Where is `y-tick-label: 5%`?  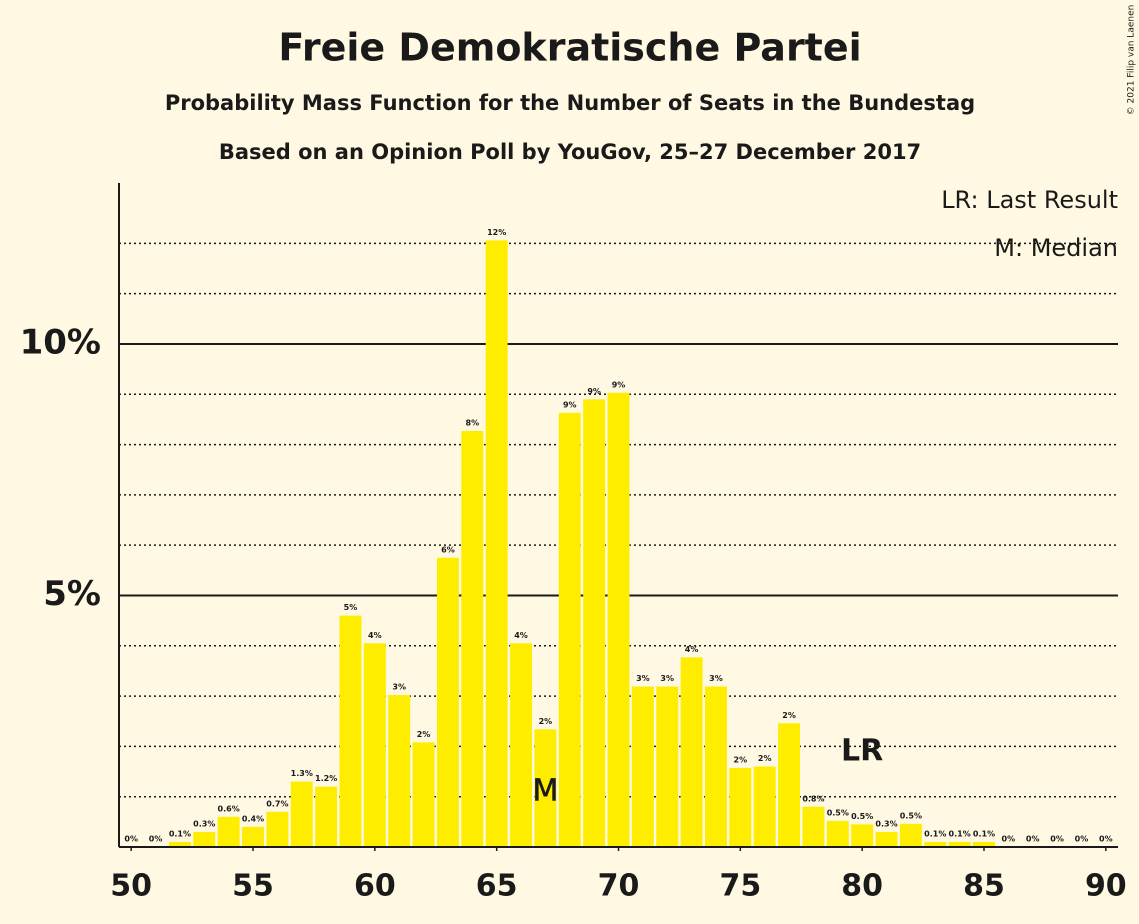 y-tick-label: 5% is located at coordinates (72, 594).